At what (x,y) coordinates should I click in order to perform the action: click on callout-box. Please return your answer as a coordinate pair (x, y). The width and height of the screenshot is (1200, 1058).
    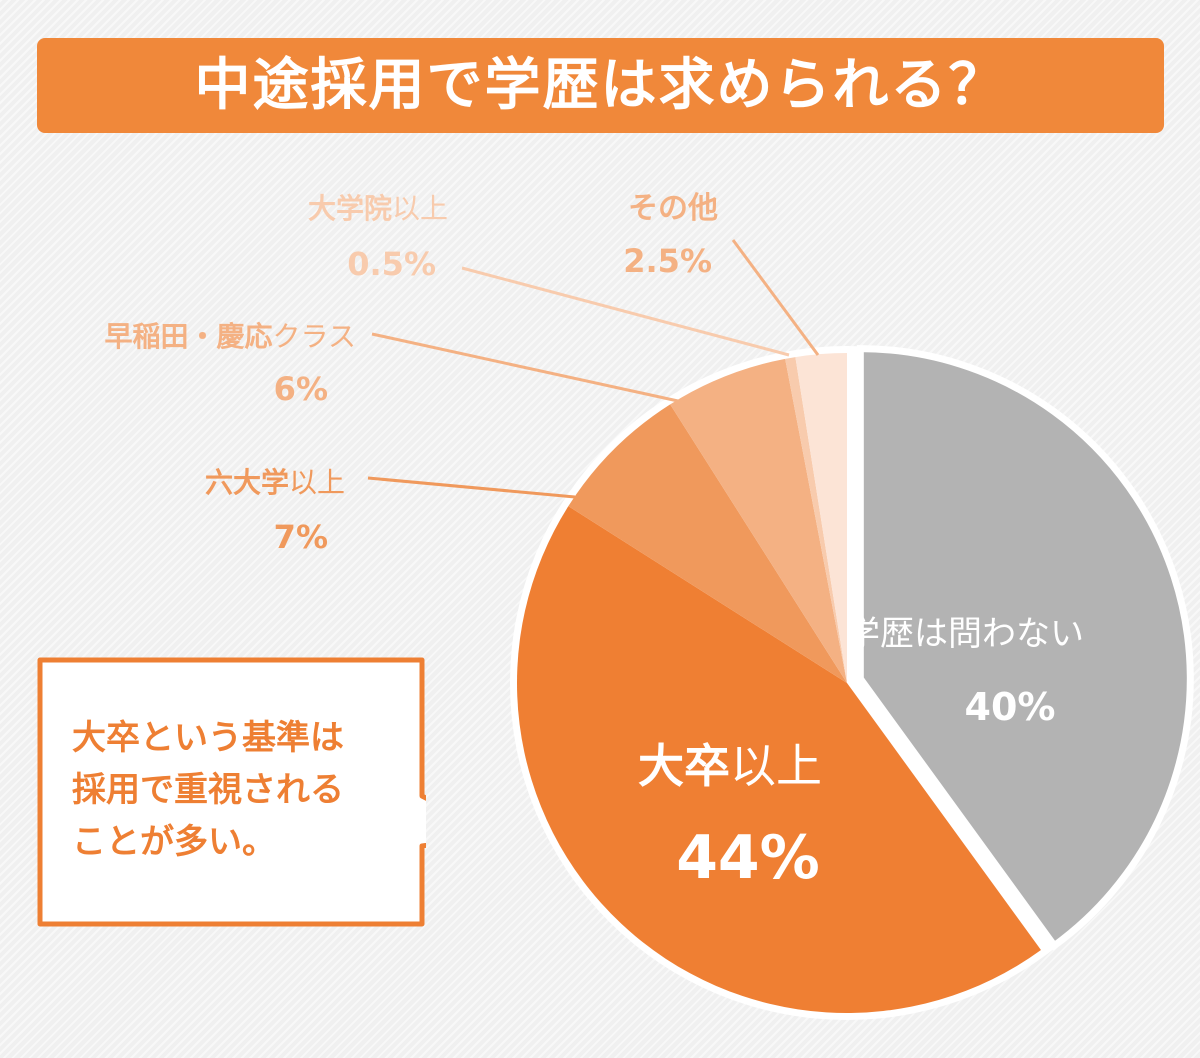
    Looking at the image, I should click on (231, 792).